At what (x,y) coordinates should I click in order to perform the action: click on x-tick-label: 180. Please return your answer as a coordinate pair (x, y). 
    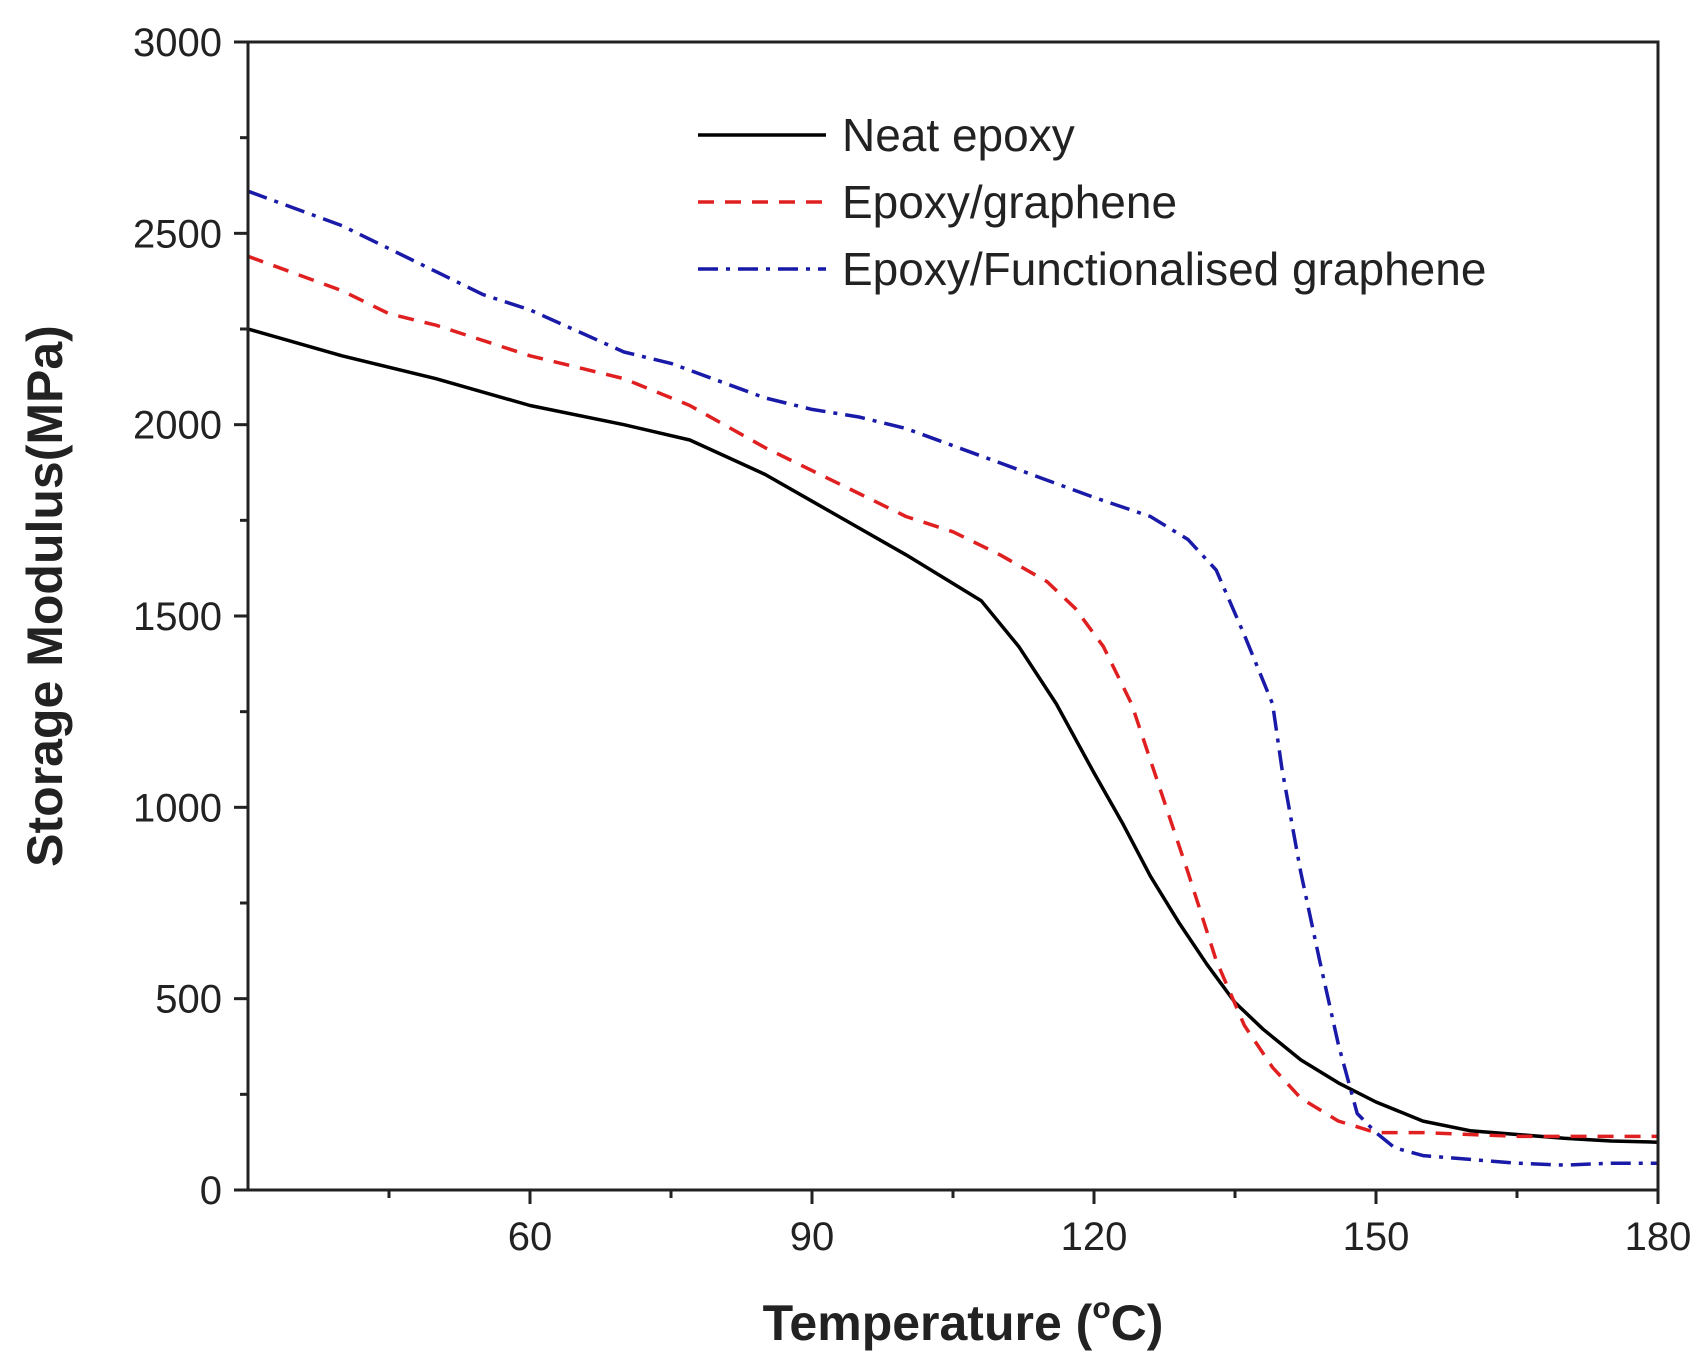
    Looking at the image, I should click on (1658, 1237).